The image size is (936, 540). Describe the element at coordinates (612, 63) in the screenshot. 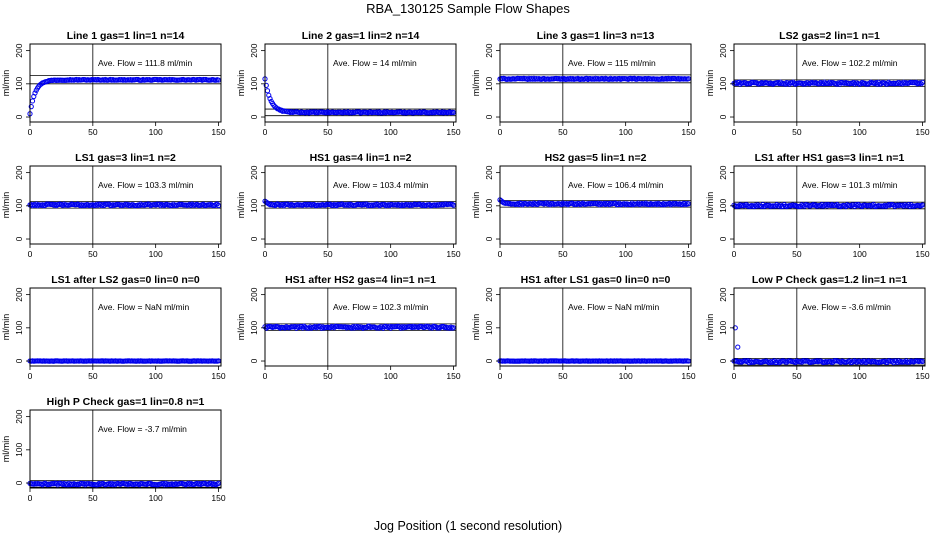

I see `flow-annotation: Ave. Flow = 115 ml/min` at that location.